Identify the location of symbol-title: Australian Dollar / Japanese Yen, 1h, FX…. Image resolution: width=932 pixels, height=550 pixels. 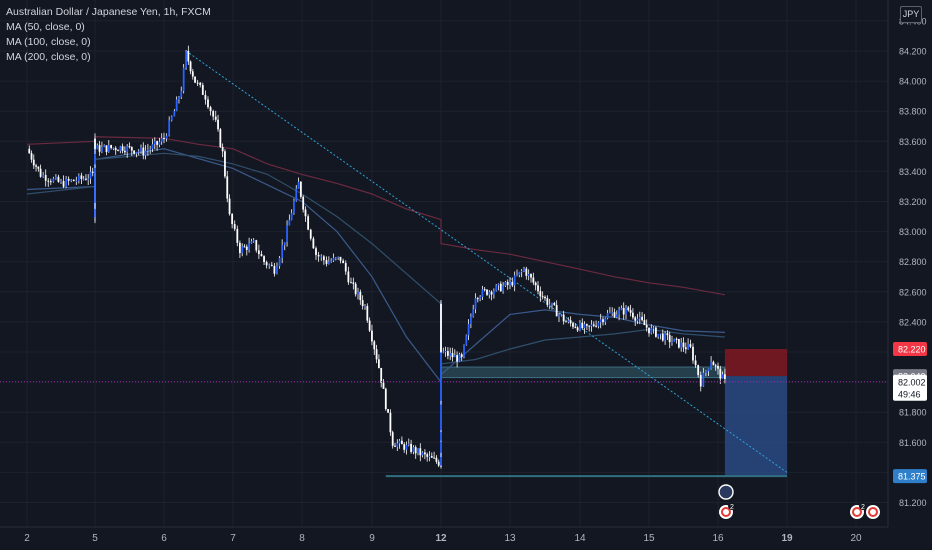
(108, 12).